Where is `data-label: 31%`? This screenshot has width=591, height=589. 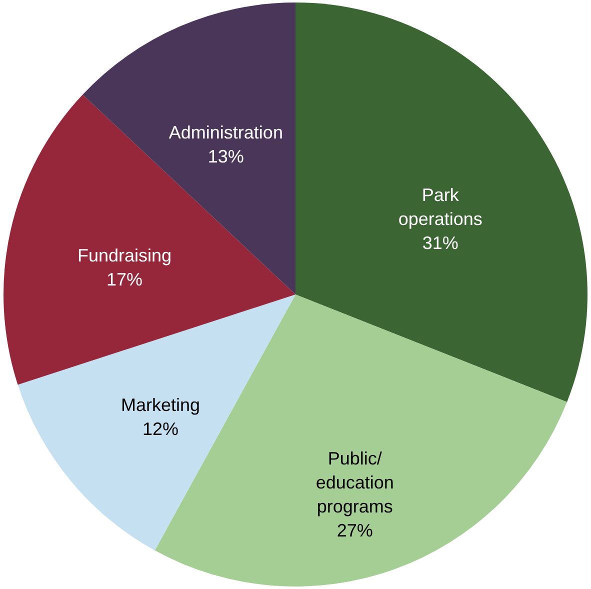
data-label: 31% is located at coordinates (440, 243).